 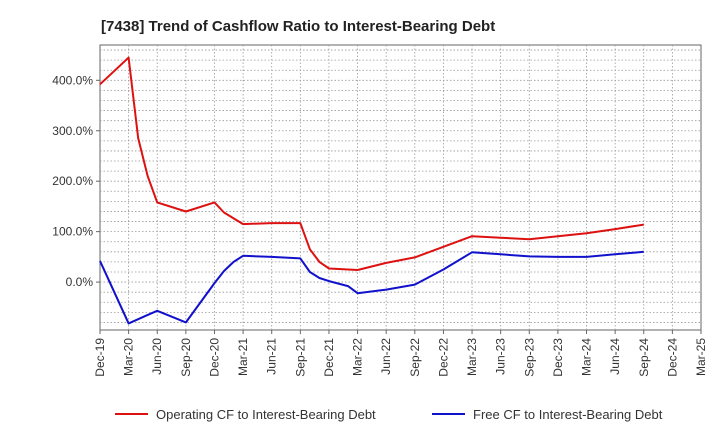 What do you see at coordinates (100, 357) in the screenshot?
I see `x-tick-label: Dec-19` at bounding box center [100, 357].